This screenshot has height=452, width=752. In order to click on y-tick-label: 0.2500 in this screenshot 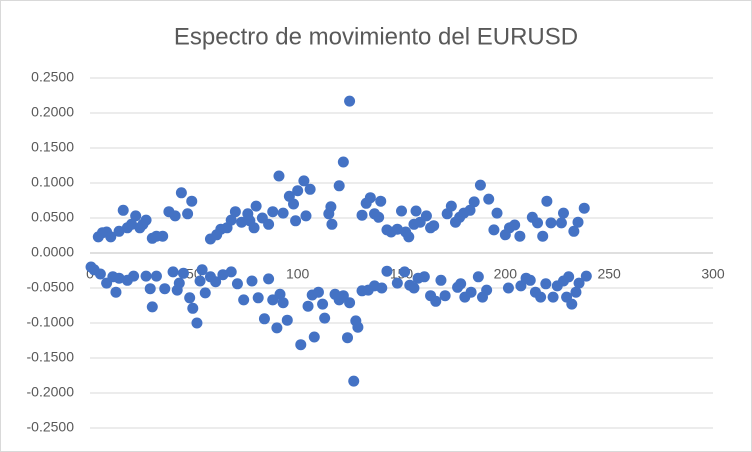, I will do `click(52, 77)`.